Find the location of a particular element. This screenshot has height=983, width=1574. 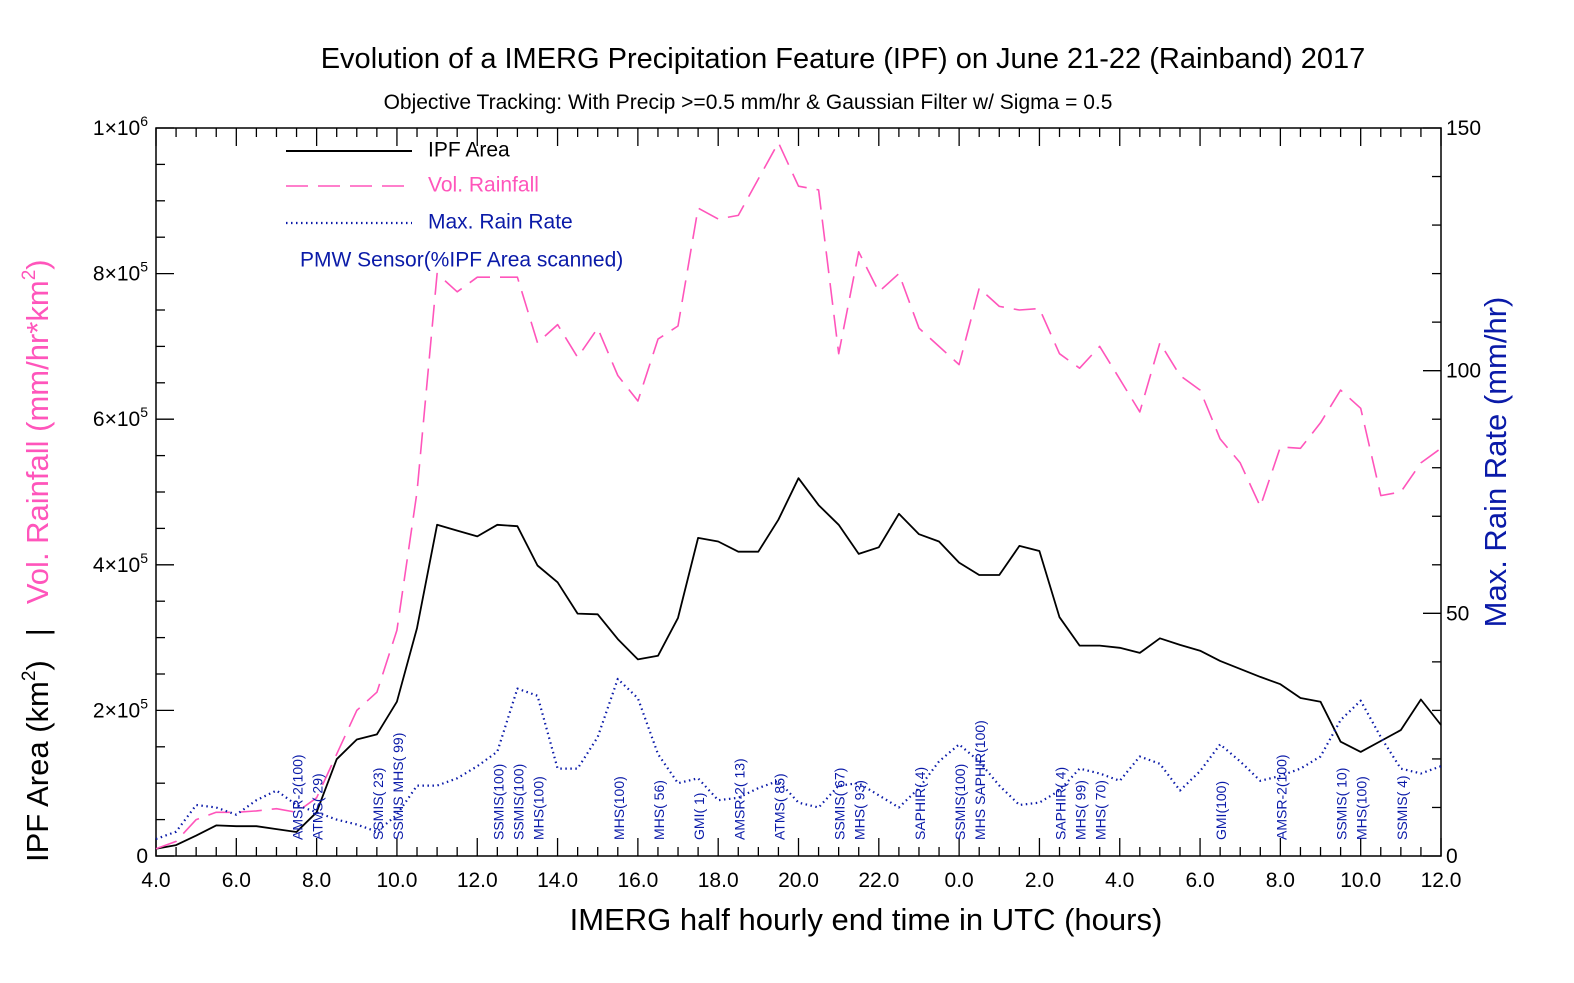

sensor-label: SSMIS( 23) is located at coordinates (378, 804).